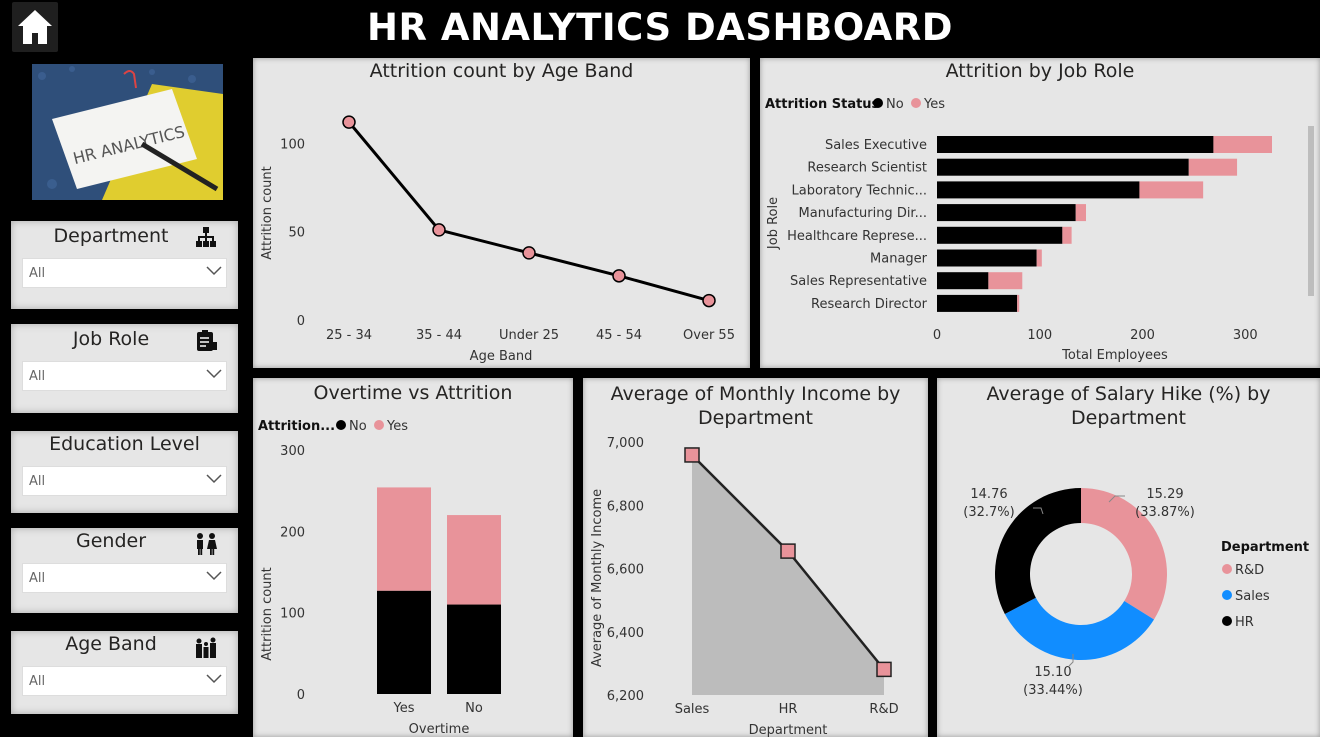  I want to click on x-tick-label: Yes, so click(404, 708).